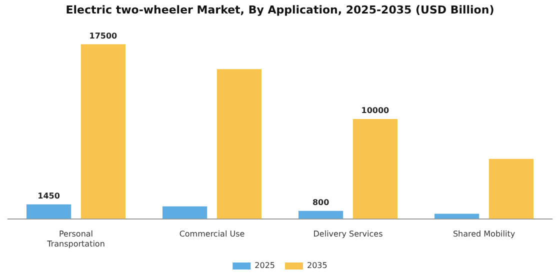 This screenshot has height=280, width=560. Describe the element at coordinates (348, 234) in the screenshot. I see `x-tick-label: Delivery Services` at that location.